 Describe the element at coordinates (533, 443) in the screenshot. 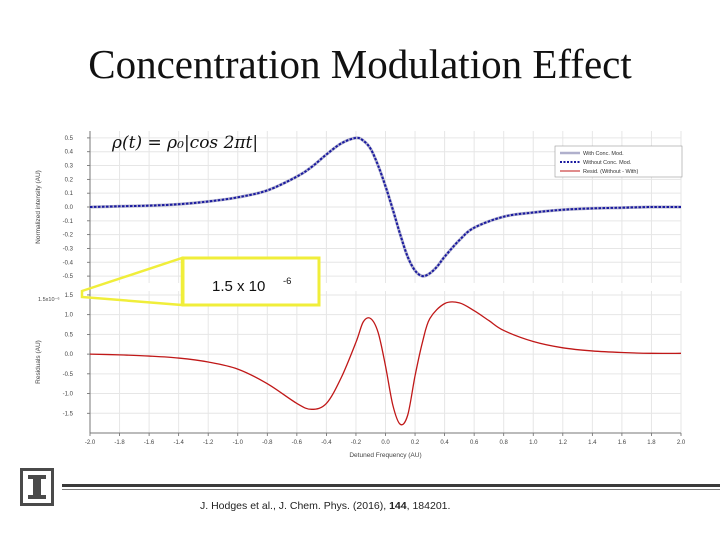

I see `x-tick-label: 1.0` at that location.